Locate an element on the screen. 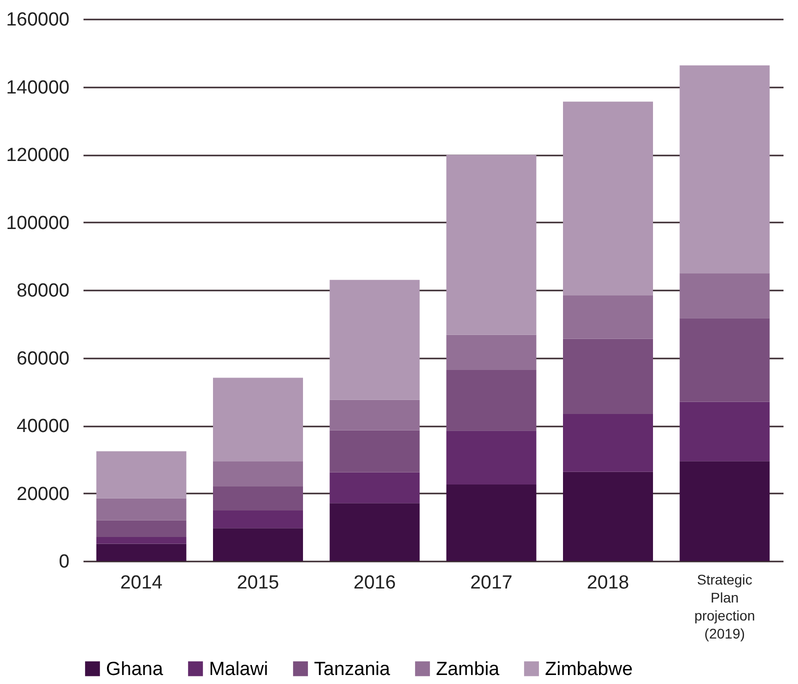  legend-label: Tanzania is located at coordinates (352, 669).